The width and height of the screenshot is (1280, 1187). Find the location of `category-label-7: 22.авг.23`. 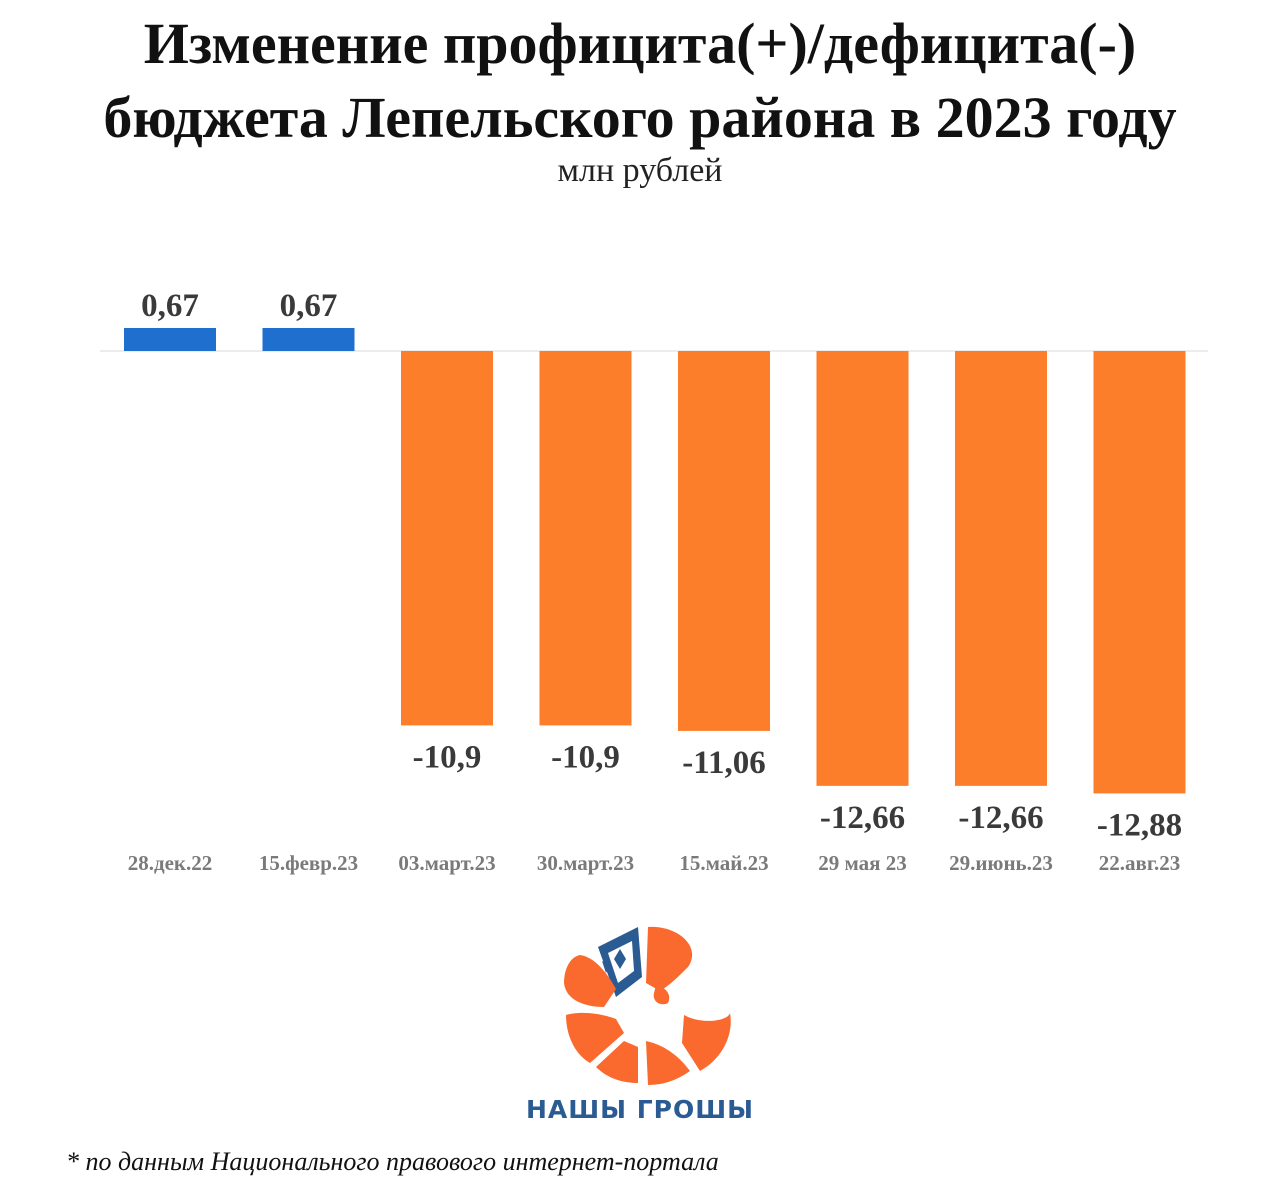

category-label-7: 22.авг.23 is located at coordinates (1140, 863).